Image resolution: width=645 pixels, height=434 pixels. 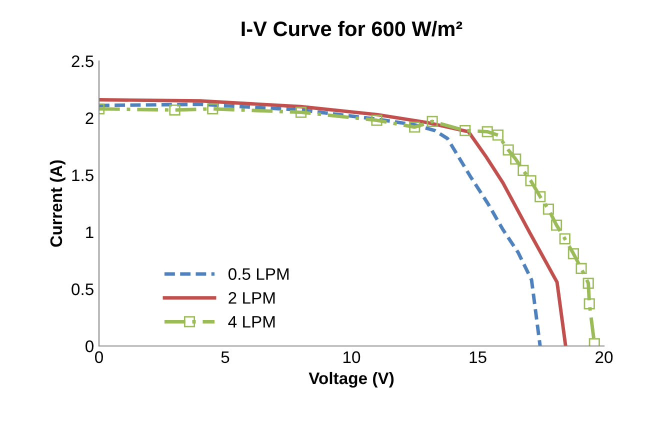 I want to click on y-tick-label: 2.5, so click(x=83, y=61).